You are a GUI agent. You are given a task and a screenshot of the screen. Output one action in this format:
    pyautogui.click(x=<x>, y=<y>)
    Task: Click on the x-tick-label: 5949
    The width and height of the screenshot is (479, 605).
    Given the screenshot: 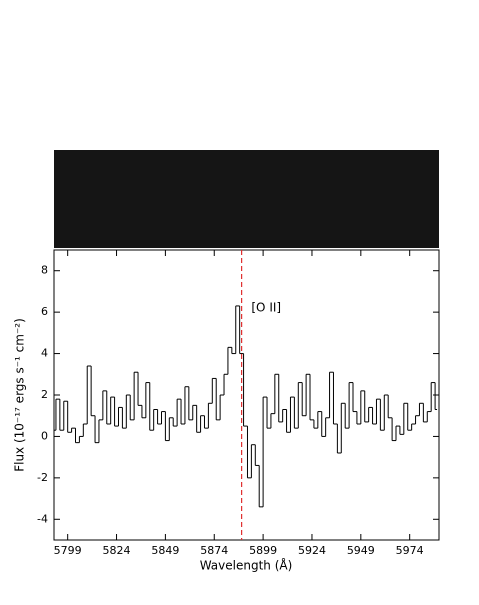 What is the action you would take?
    pyautogui.click(x=361, y=550)
    